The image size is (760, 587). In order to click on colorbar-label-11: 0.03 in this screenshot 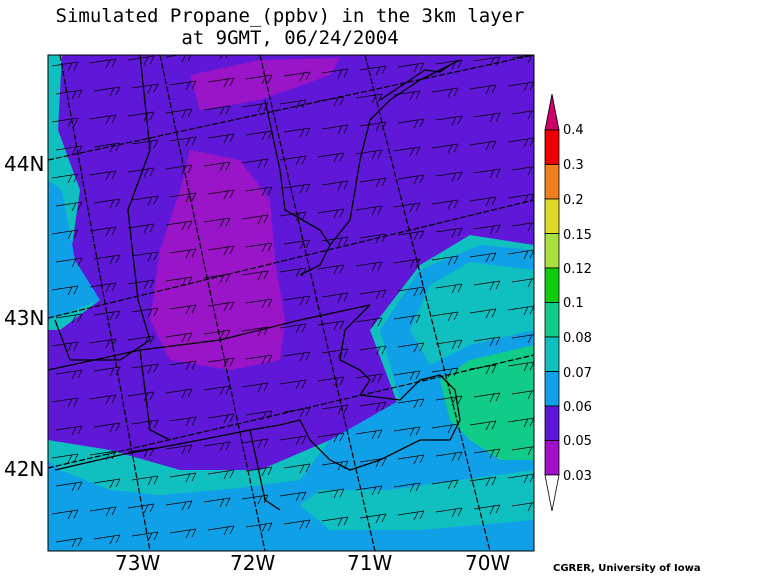, I will do `click(577, 476)`.